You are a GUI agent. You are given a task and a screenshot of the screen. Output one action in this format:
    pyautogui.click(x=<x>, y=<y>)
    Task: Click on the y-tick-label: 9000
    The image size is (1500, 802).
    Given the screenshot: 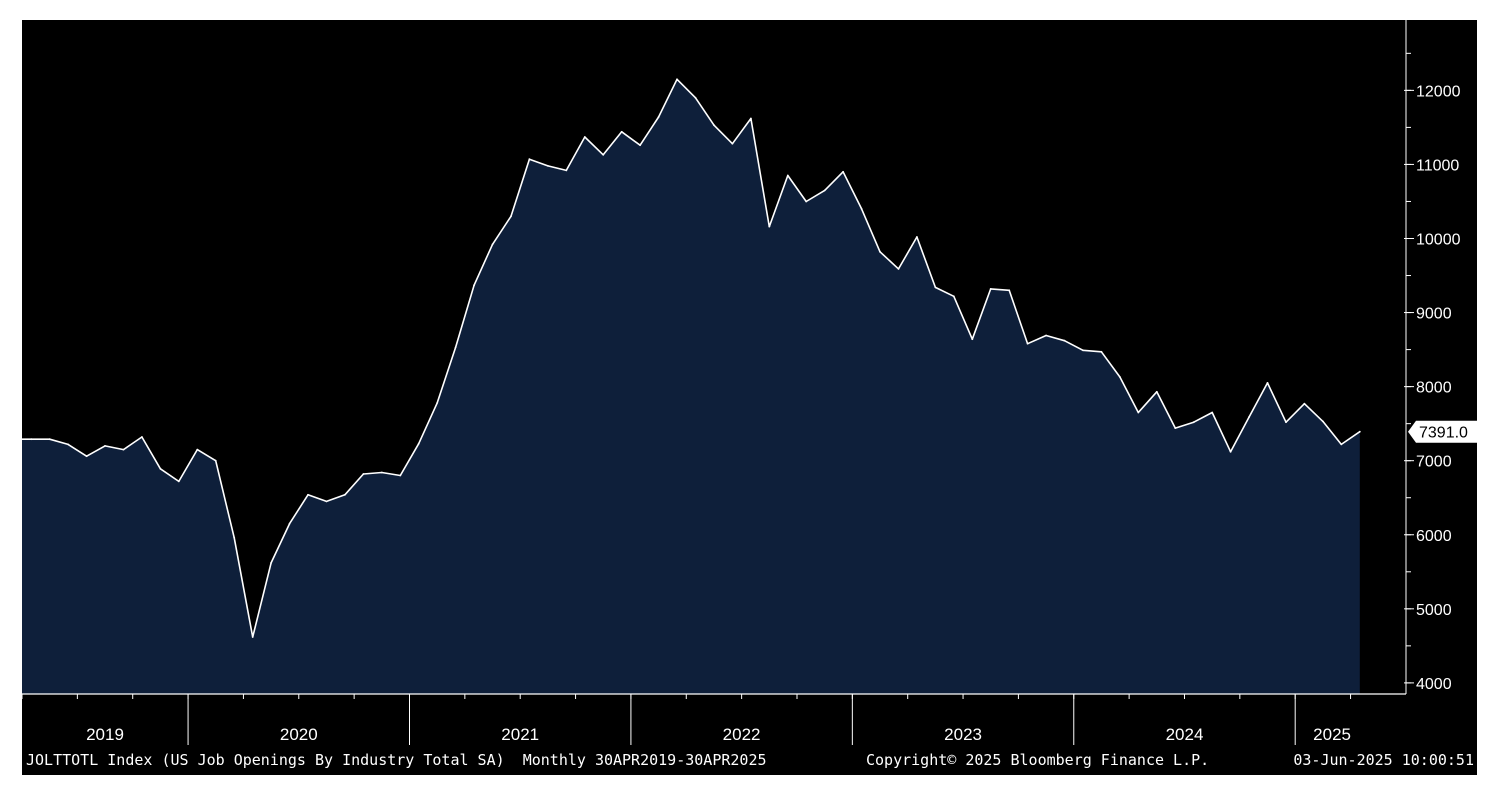 What is the action you would take?
    pyautogui.click(x=1434, y=314)
    